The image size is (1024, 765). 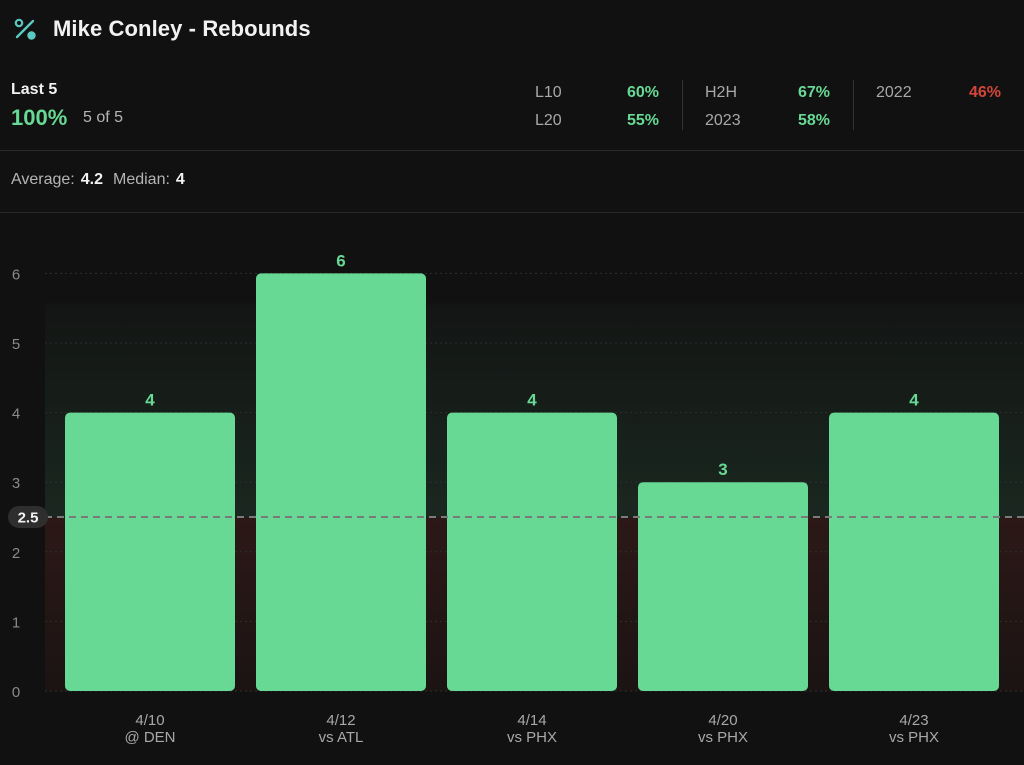 I want to click on threshold-badge, so click(x=28, y=517).